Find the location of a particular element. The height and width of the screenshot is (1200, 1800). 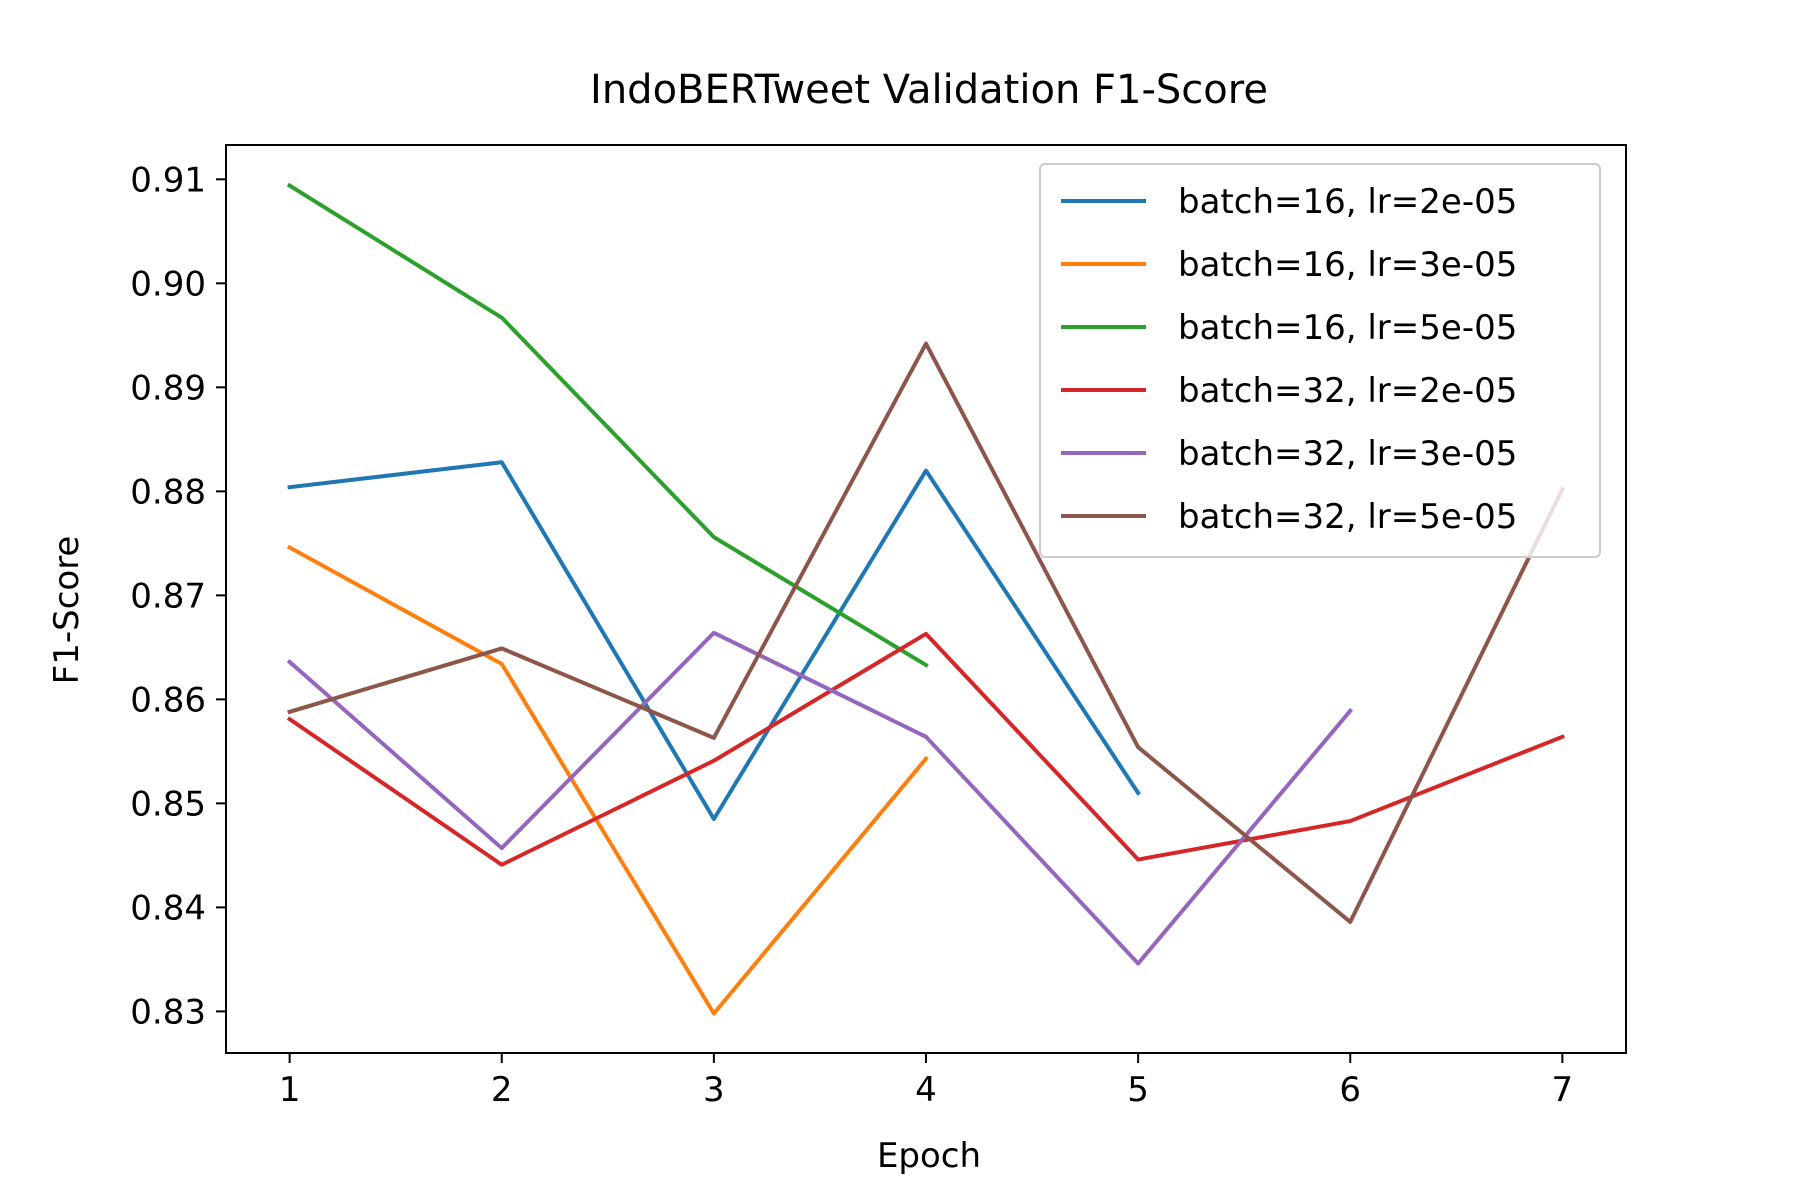

y-tick-label: 0.84 is located at coordinates (168, 908).